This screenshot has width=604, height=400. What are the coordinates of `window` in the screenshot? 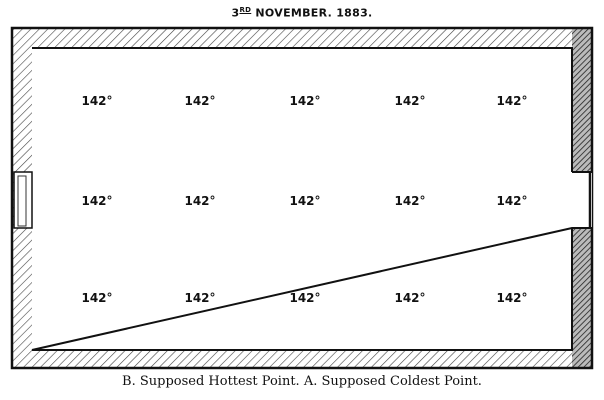 It's located at (23, 200).